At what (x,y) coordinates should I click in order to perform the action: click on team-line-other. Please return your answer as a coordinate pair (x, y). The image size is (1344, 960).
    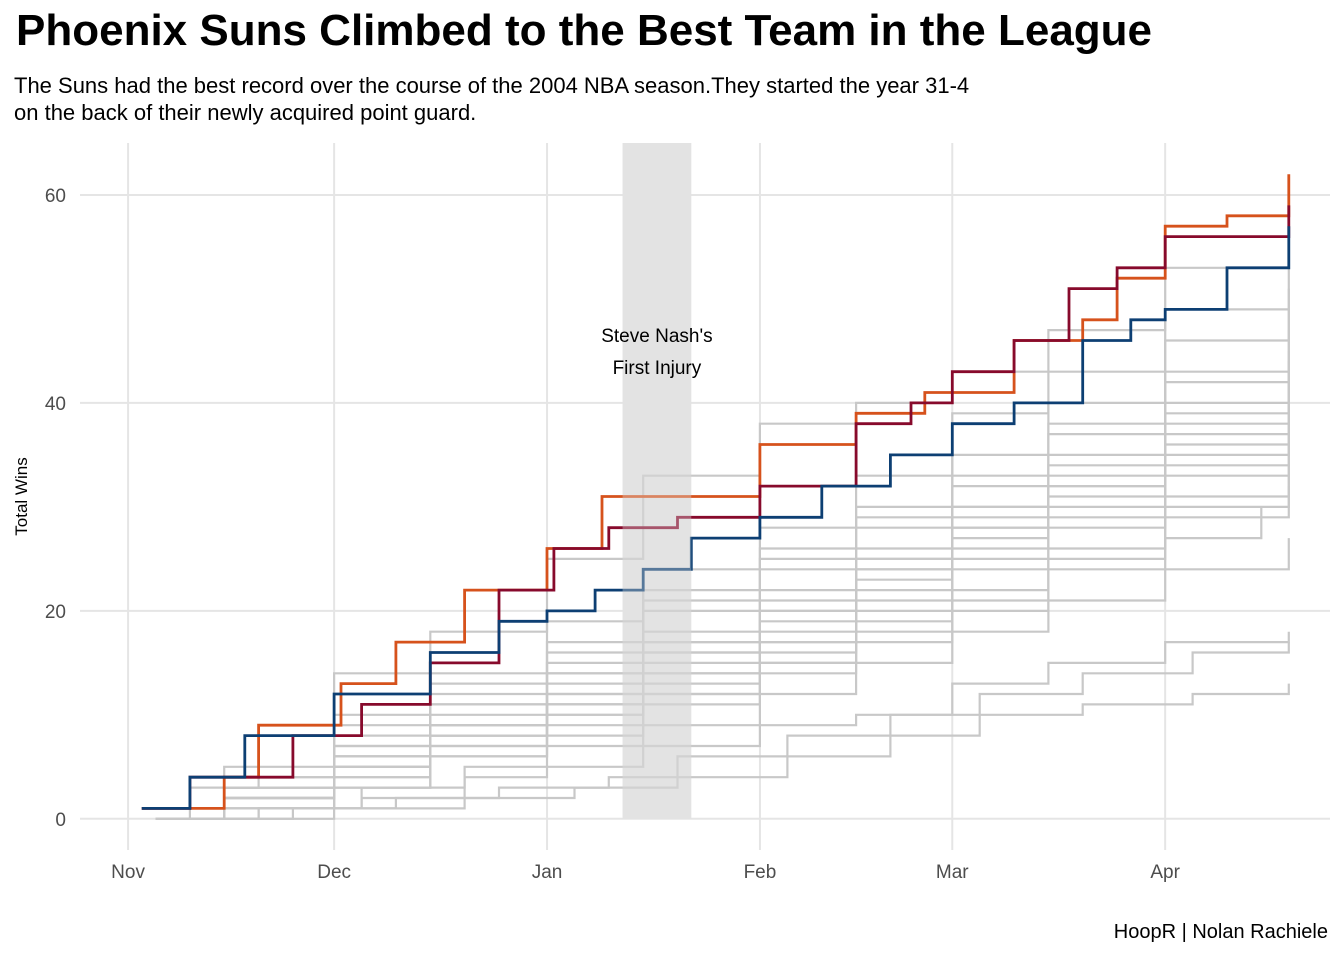
    Looking at the image, I should click on (722, 751).